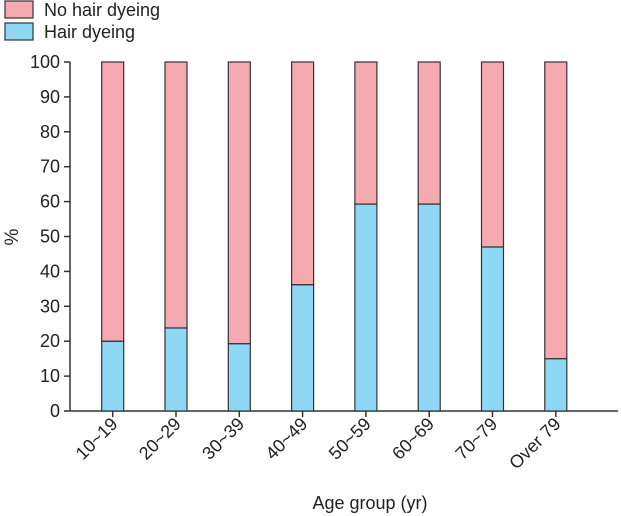 The height and width of the screenshot is (516, 621). Describe the element at coordinates (102, 10) in the screenshot. I see `legend-label-no-hair-dyeing: No hair dyeing` at that location.